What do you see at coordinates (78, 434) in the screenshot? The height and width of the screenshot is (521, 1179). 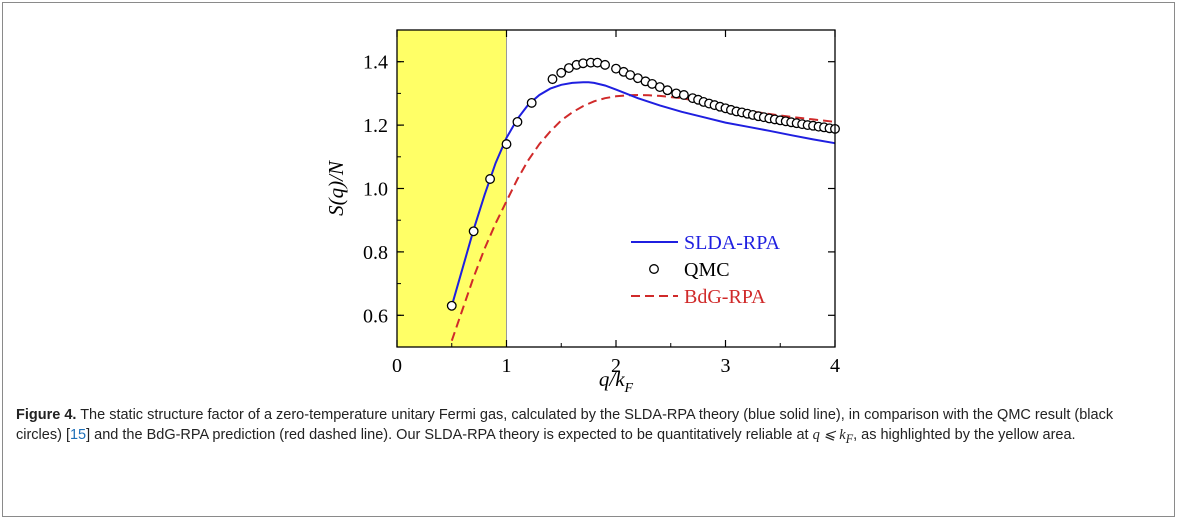 I see `citation-link: 15` at bounding box center [78, 434].